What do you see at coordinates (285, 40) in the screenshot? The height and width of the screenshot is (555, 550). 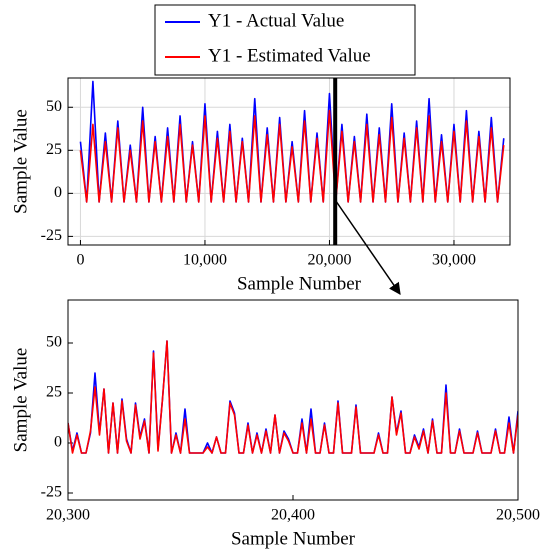 I see `legend-box` at bounding box center [285, 40].